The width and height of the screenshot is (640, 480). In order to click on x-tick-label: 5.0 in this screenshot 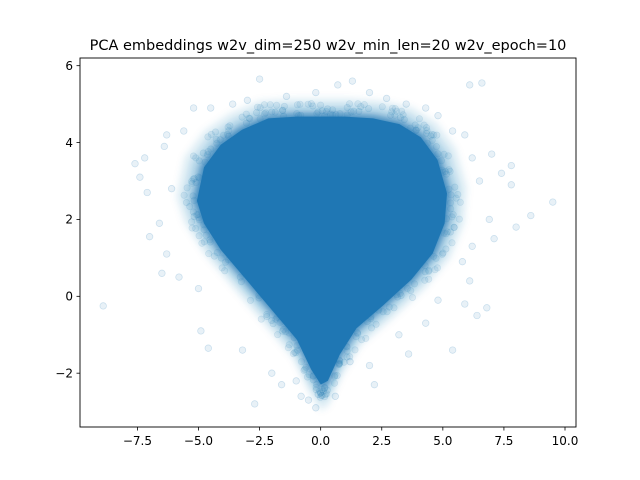, I will do `click(442, 441)`.